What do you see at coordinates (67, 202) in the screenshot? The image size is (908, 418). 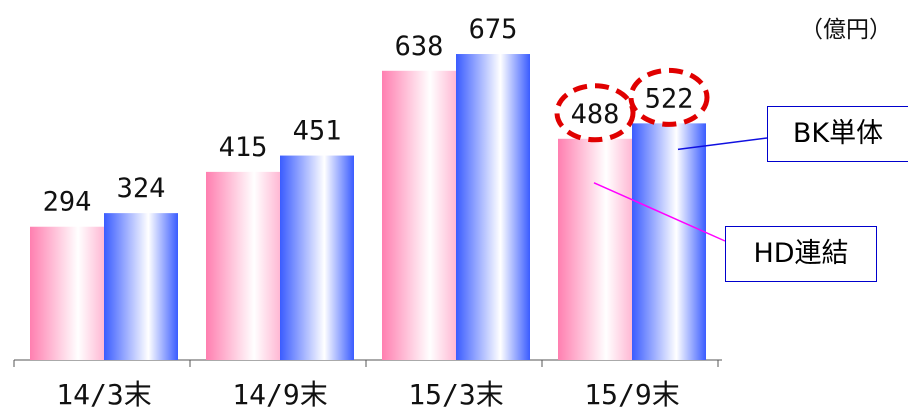 I see `data-label: 294` at bounding box center [67, 202].